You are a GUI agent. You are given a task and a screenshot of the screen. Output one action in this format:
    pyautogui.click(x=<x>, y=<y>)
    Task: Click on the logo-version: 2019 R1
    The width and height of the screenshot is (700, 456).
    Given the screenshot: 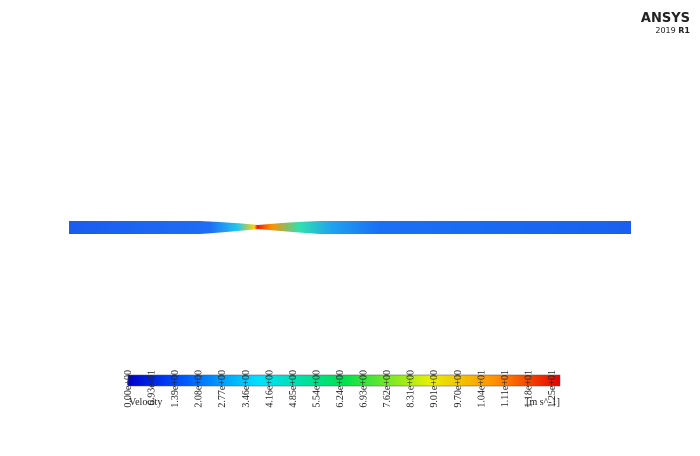 What is the action you would take?
    pyautogui.click(x=672, y=30)
    